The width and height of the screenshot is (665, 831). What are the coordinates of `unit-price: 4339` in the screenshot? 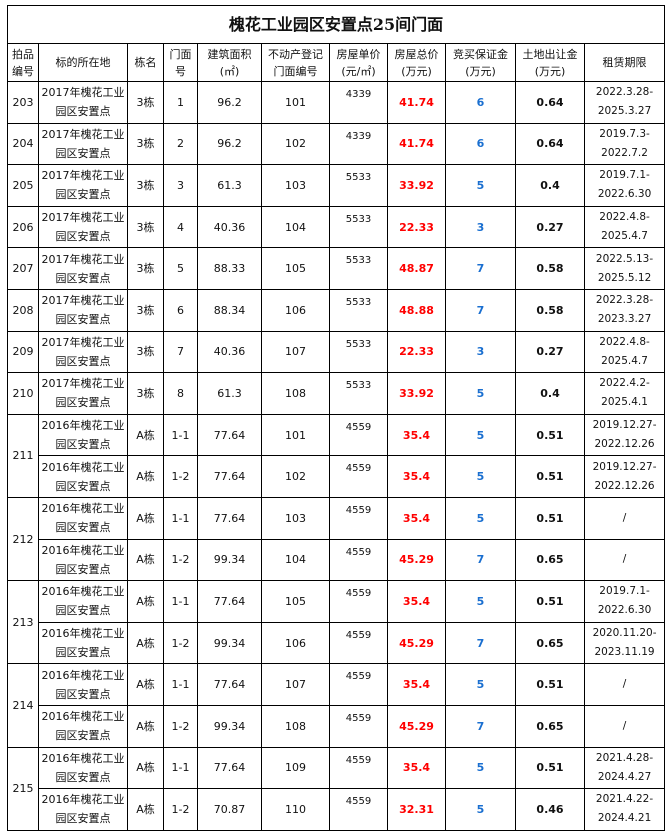 It's located at (358, 144).